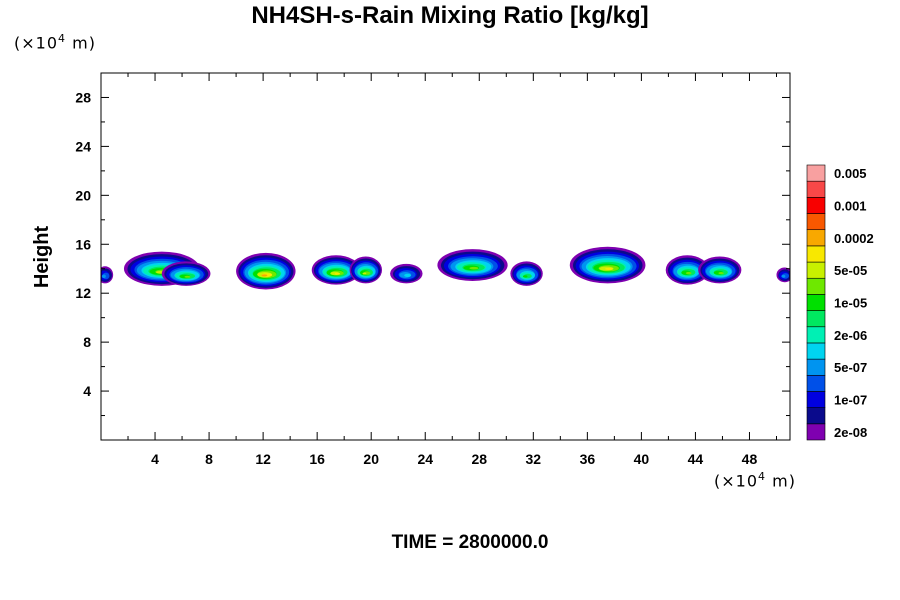 This screenshot has height=600, width=900. I want to click on y-axis-unit: (×104 m), so click(55, 42).